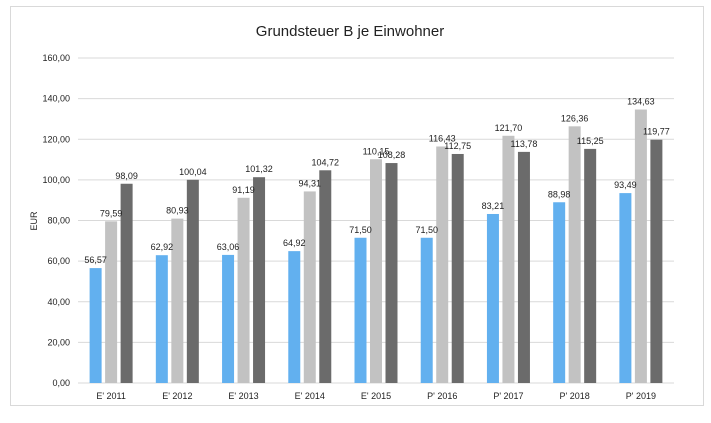 This screenshot has height=423, width=711. Describe the element at coordinates (310, 183) in the screenshot. I see `data-label: 94,31` at that location.